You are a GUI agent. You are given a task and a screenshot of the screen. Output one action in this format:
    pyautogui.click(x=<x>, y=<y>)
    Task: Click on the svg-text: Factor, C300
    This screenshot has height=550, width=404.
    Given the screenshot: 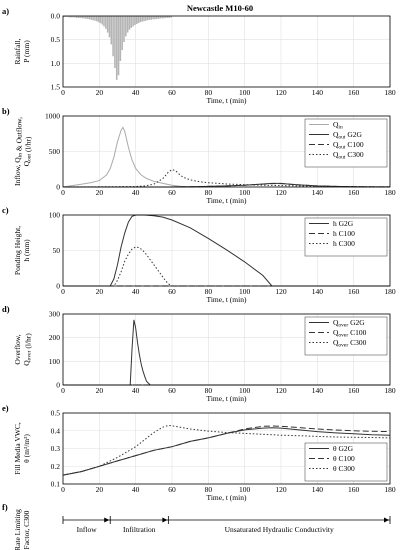 What is the action you would take?
    pyautogui.click(x=26, y=529)
    